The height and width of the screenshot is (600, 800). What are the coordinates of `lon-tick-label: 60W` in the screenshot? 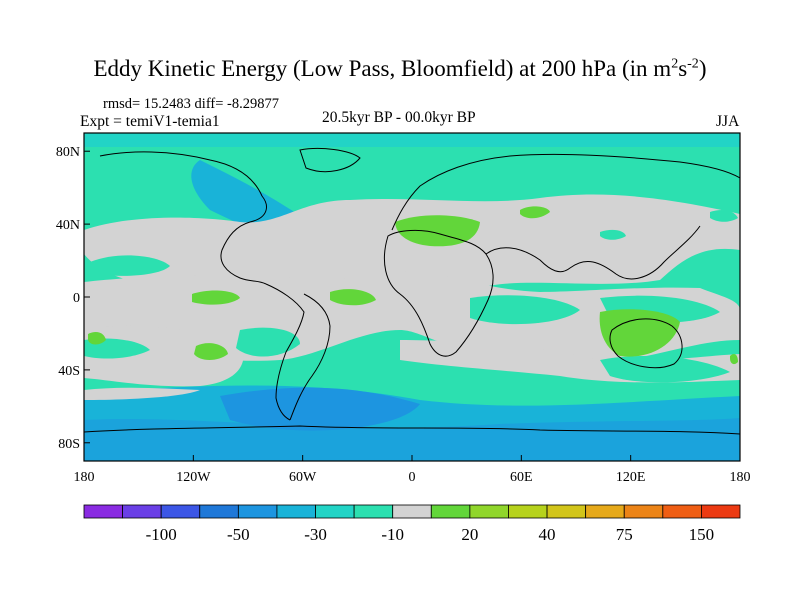 It's located at (303, 477).